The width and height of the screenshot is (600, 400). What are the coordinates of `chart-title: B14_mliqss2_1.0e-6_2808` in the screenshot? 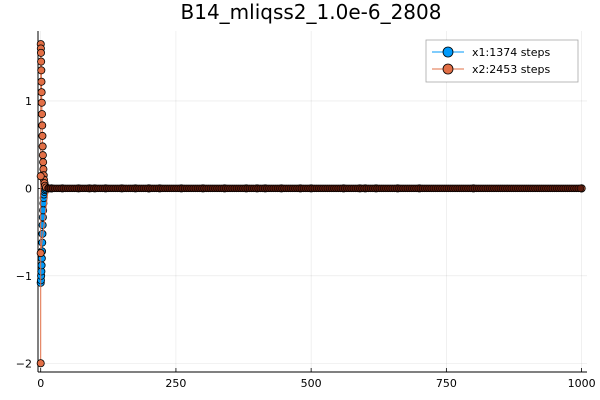 It's located at (311, 12).